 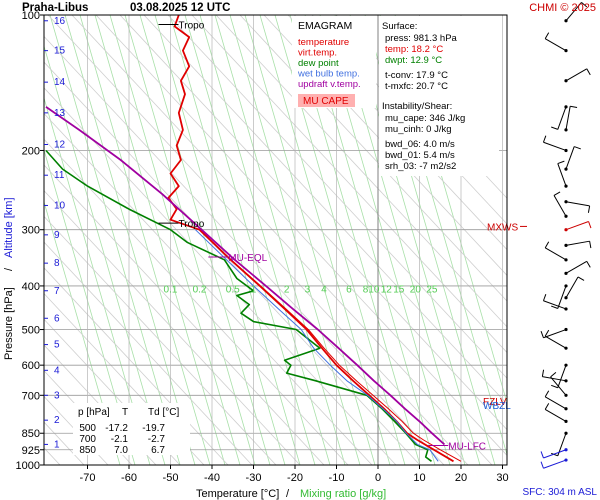 I want to click on mixing-ratio-line, so click(x=97, y=280).